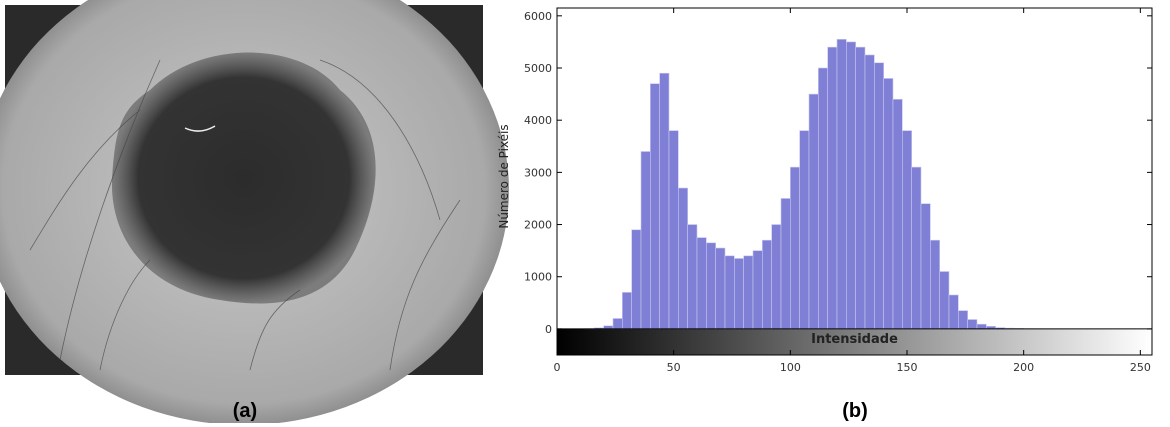  I want to click on y-tick-label: 1000, so click(538, 277).